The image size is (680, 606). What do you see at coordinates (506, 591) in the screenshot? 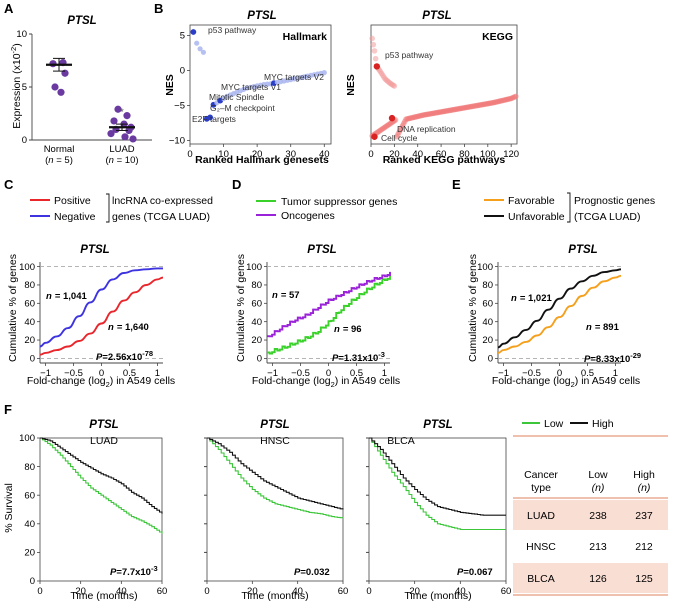
I see `x-tick-label: 60` at bounding box center [506, 591].